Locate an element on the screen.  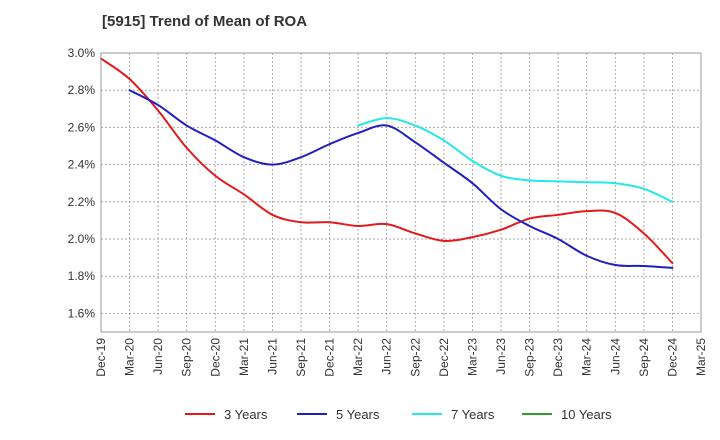
y-axis-ticks: 1.6% 1.8% 2.0% 2.2% 2.4% 2.6% 2.8% 3.0% is located at coordinates (82, 183).